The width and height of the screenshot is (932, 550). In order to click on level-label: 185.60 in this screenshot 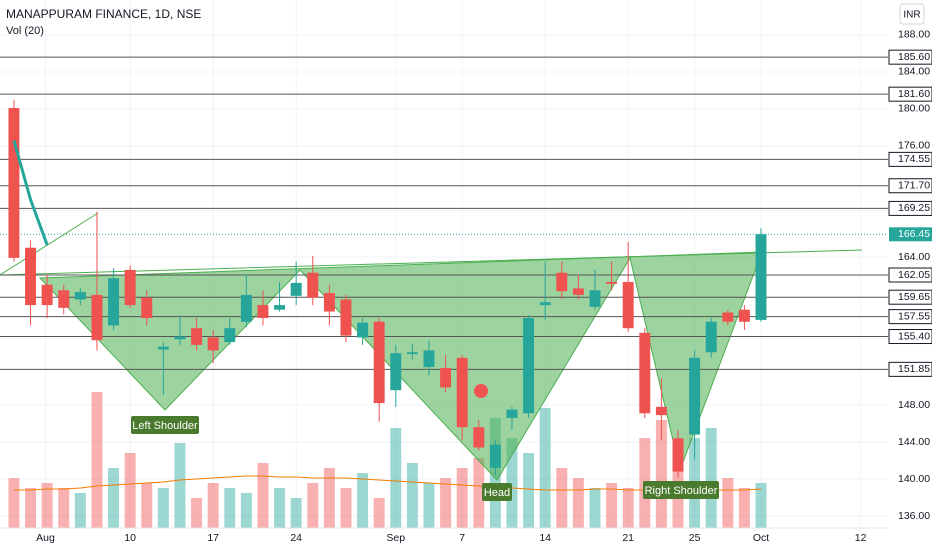, I will do `click(914, 57)`.